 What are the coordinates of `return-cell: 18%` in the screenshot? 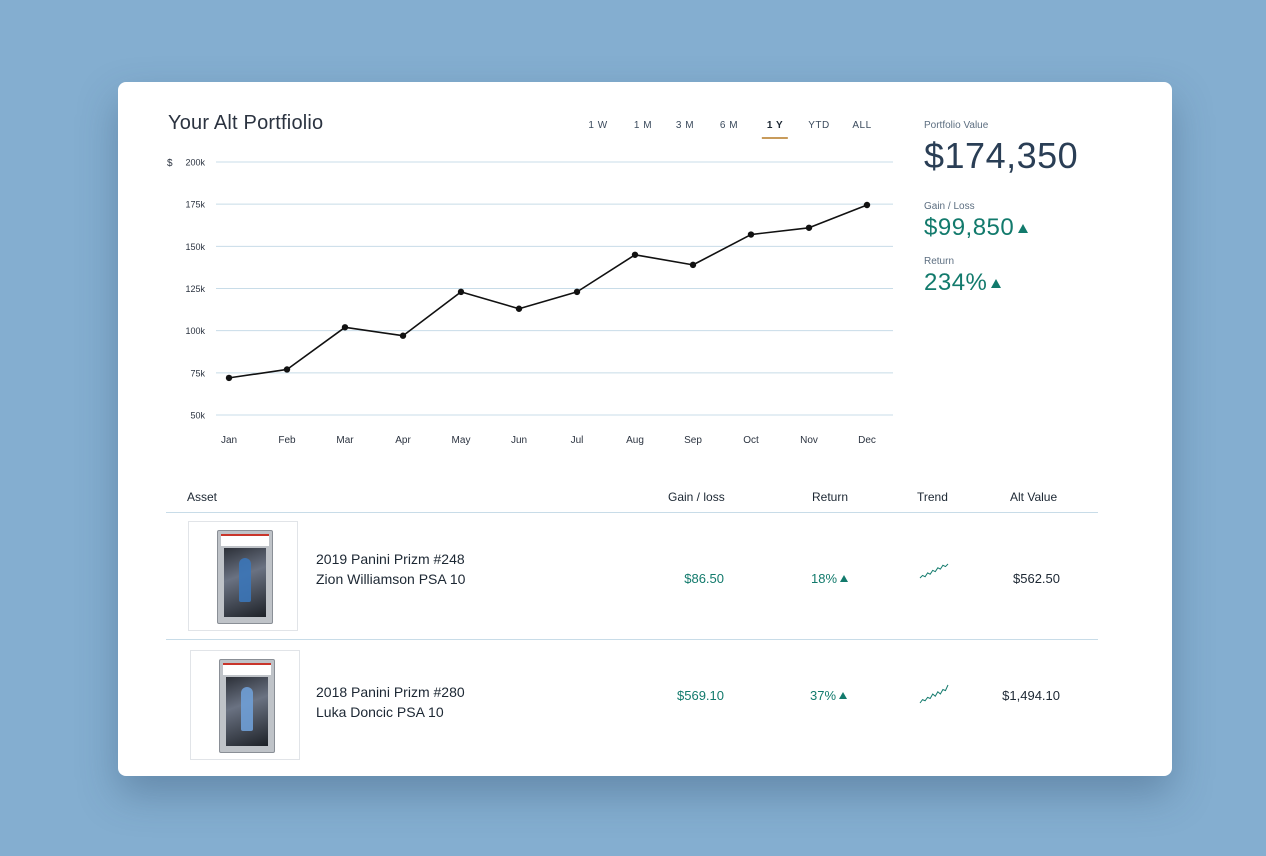 It's located at (830, 578).